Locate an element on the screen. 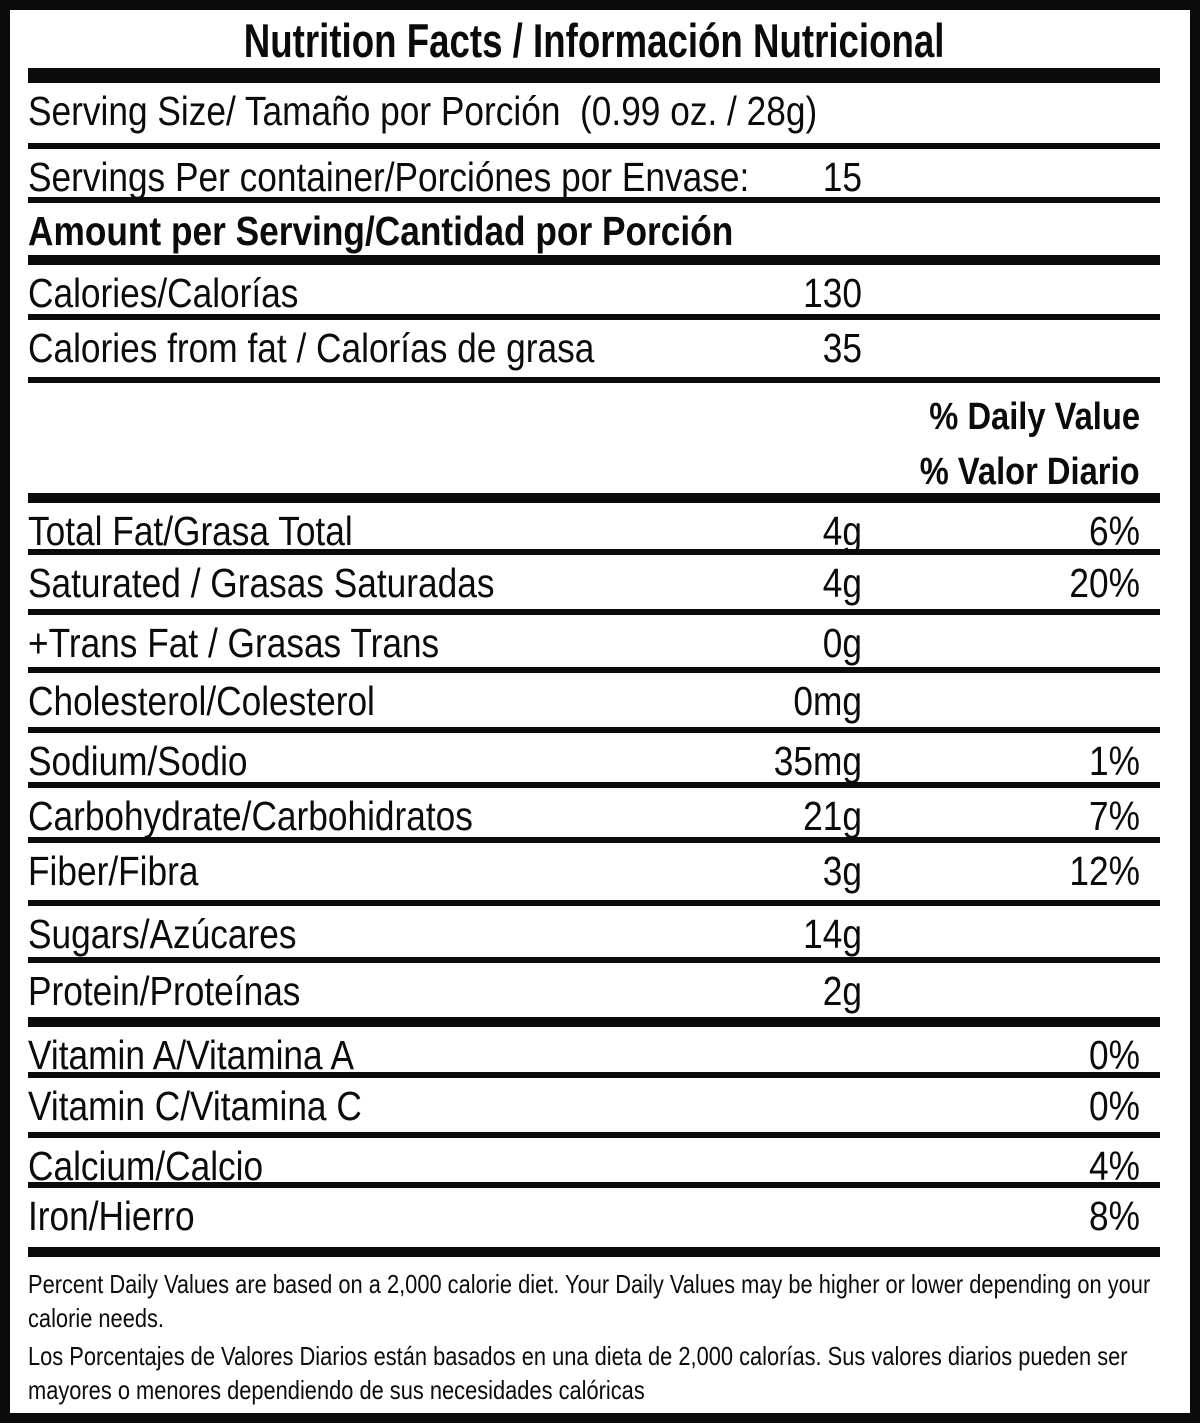 This screenshot has width=1200, height=1423. nutrient-row-saturated-fat: Saturated / Grasas Saturadas 4g 20% is located at coordinates (594, 585).